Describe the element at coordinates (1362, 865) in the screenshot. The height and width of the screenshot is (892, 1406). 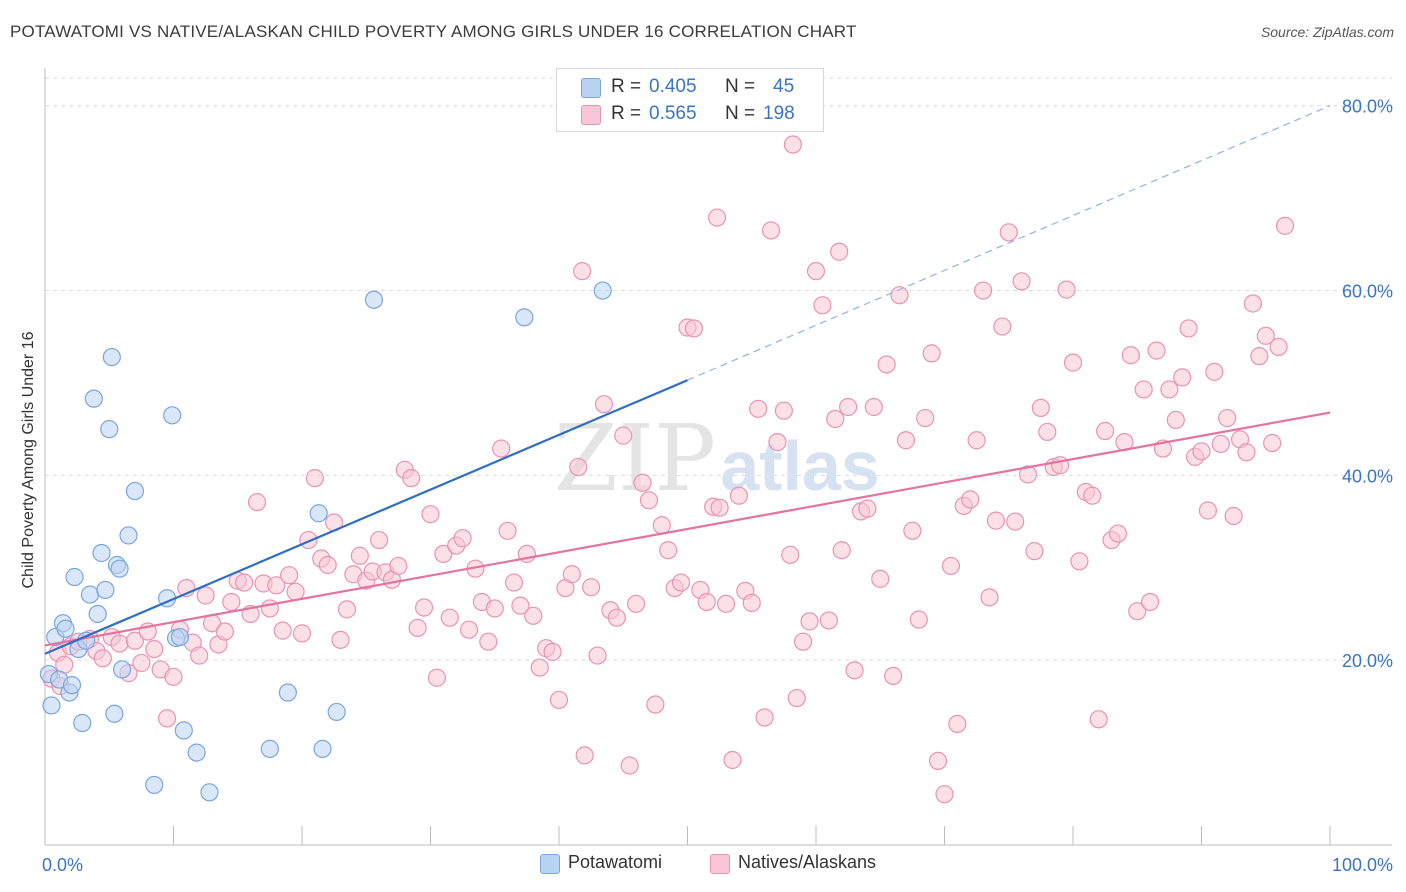
I see `x-tick-label: 100.0%` at that location.